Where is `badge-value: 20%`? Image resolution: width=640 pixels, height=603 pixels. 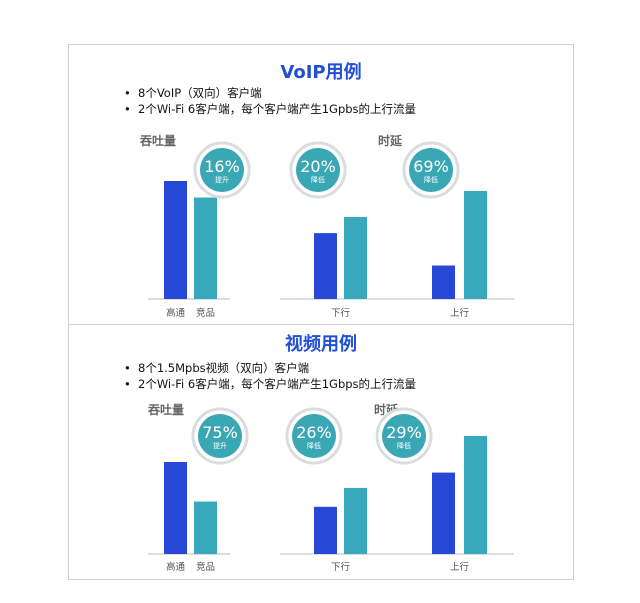 badge-value: 20% is located at coordinates (318, 166).